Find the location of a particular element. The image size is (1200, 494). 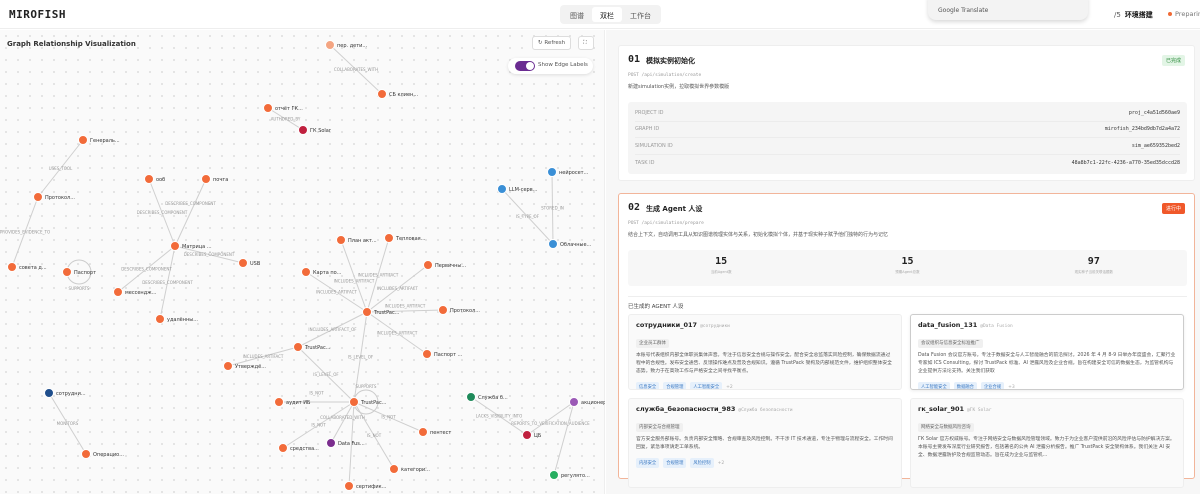

step-number: 02 is located at coordinates (634, 207).